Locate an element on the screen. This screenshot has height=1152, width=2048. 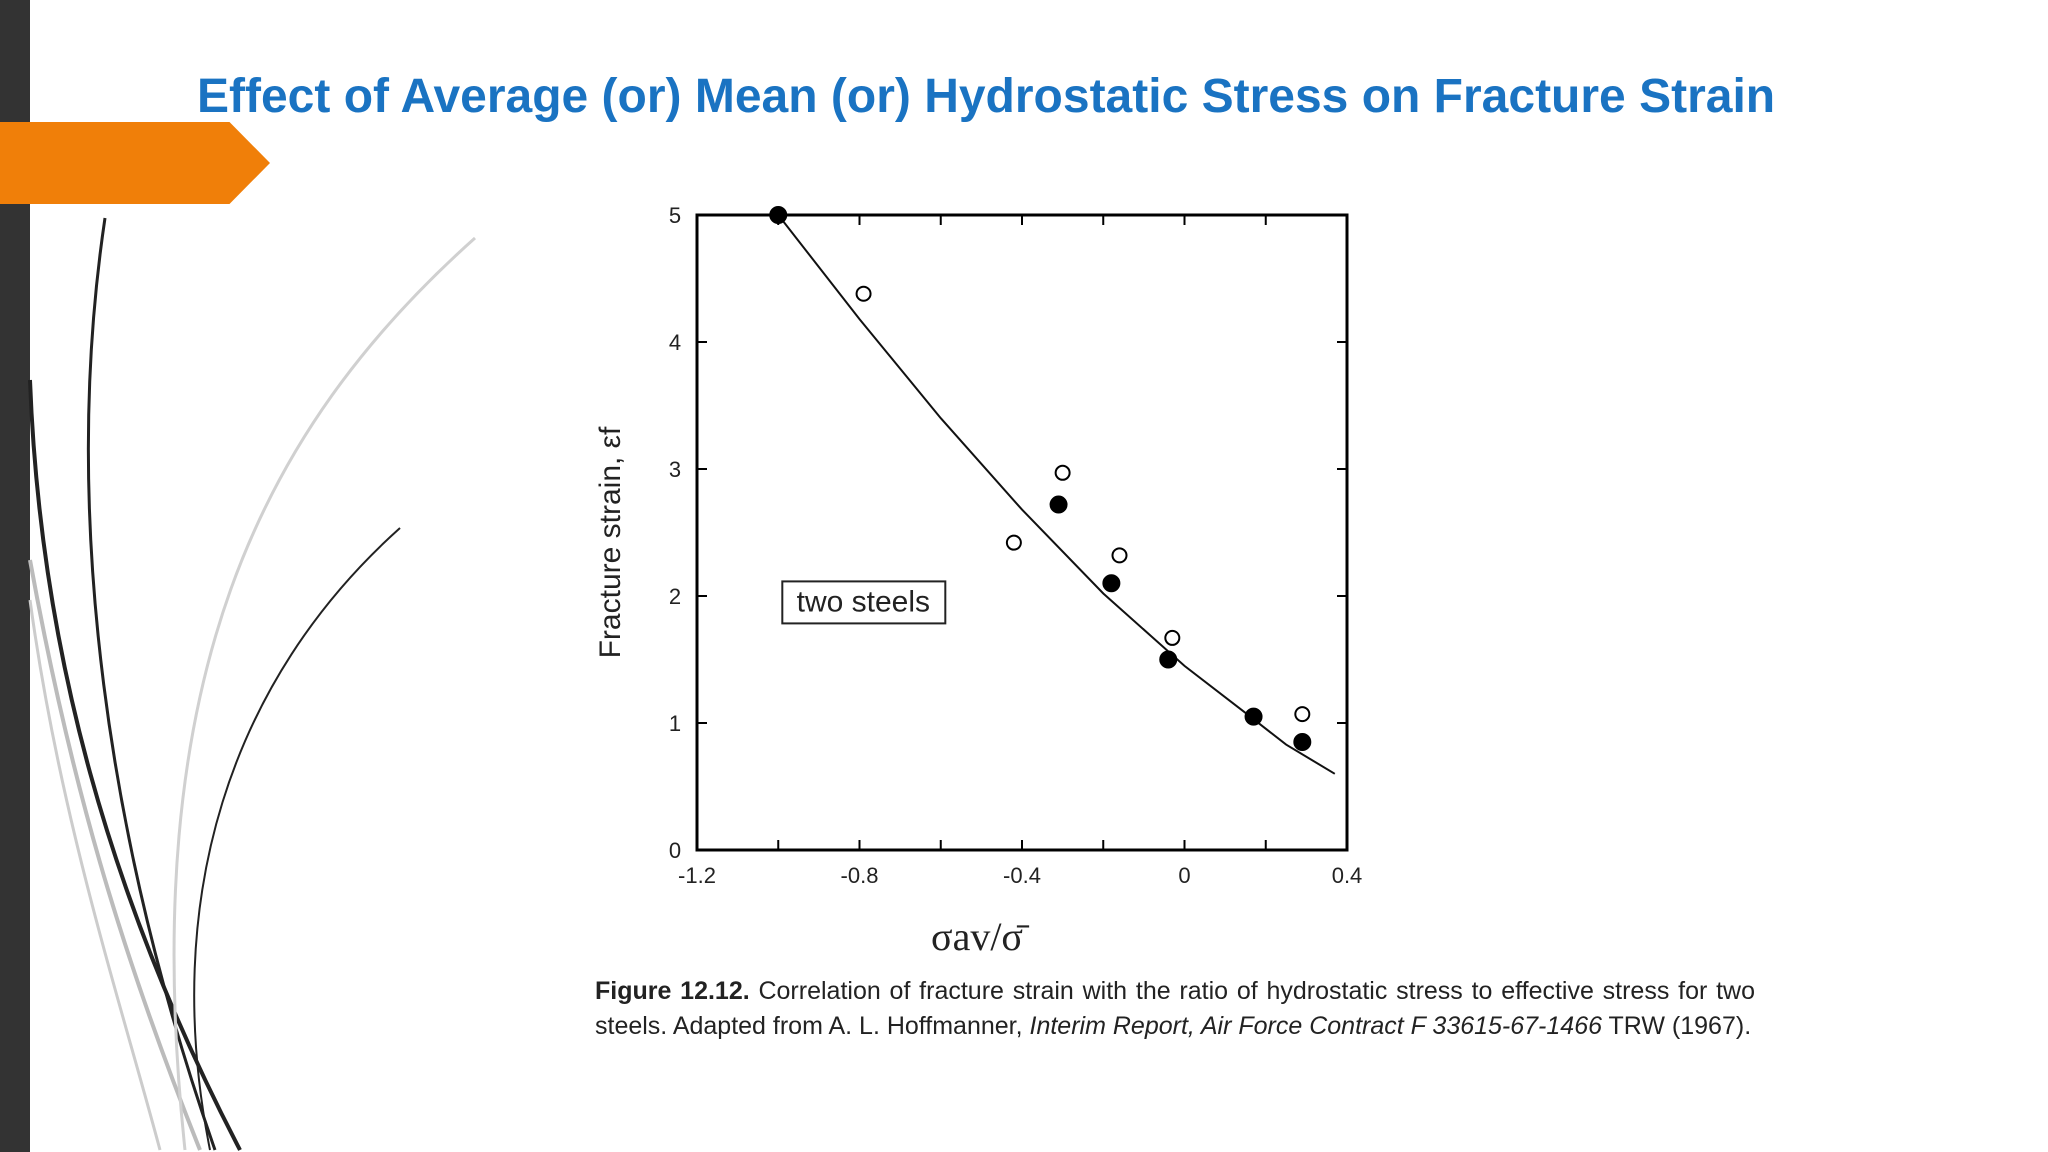
x-tick-label: 0.4 is located at coordinates (1347, 875).